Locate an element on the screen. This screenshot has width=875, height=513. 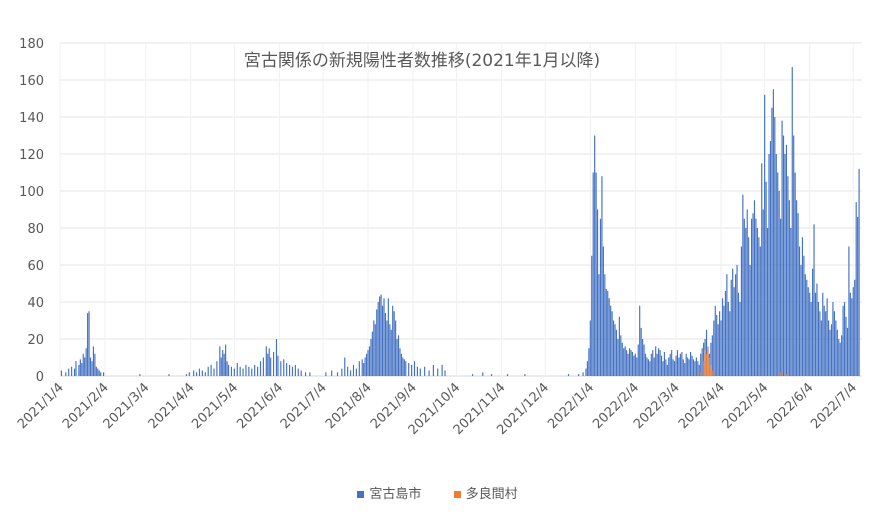
legend-label: 宮古島市 is located at coordinates (395, 494).